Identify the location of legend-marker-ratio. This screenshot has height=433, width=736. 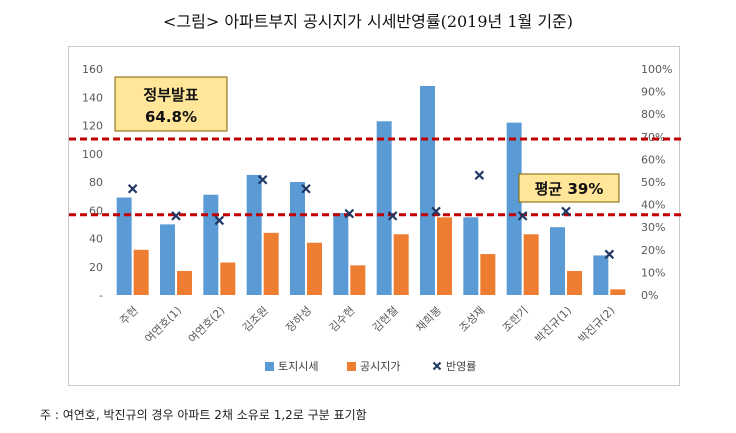
(437, 366).